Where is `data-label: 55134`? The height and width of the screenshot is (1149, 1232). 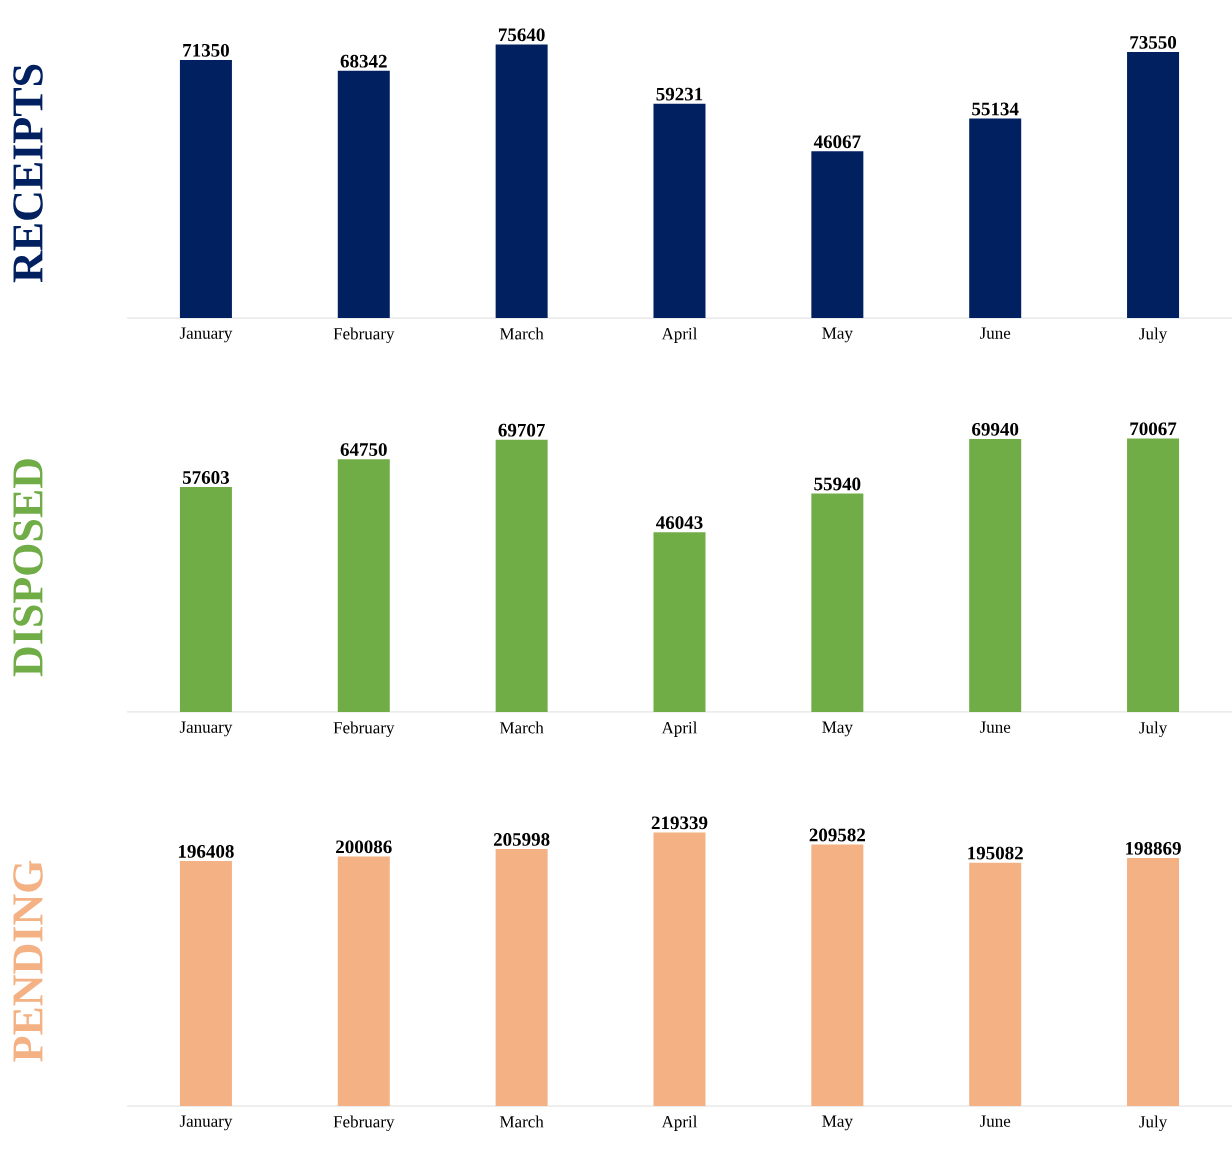
data-label: 55134 is located at coordinates (995, 109).